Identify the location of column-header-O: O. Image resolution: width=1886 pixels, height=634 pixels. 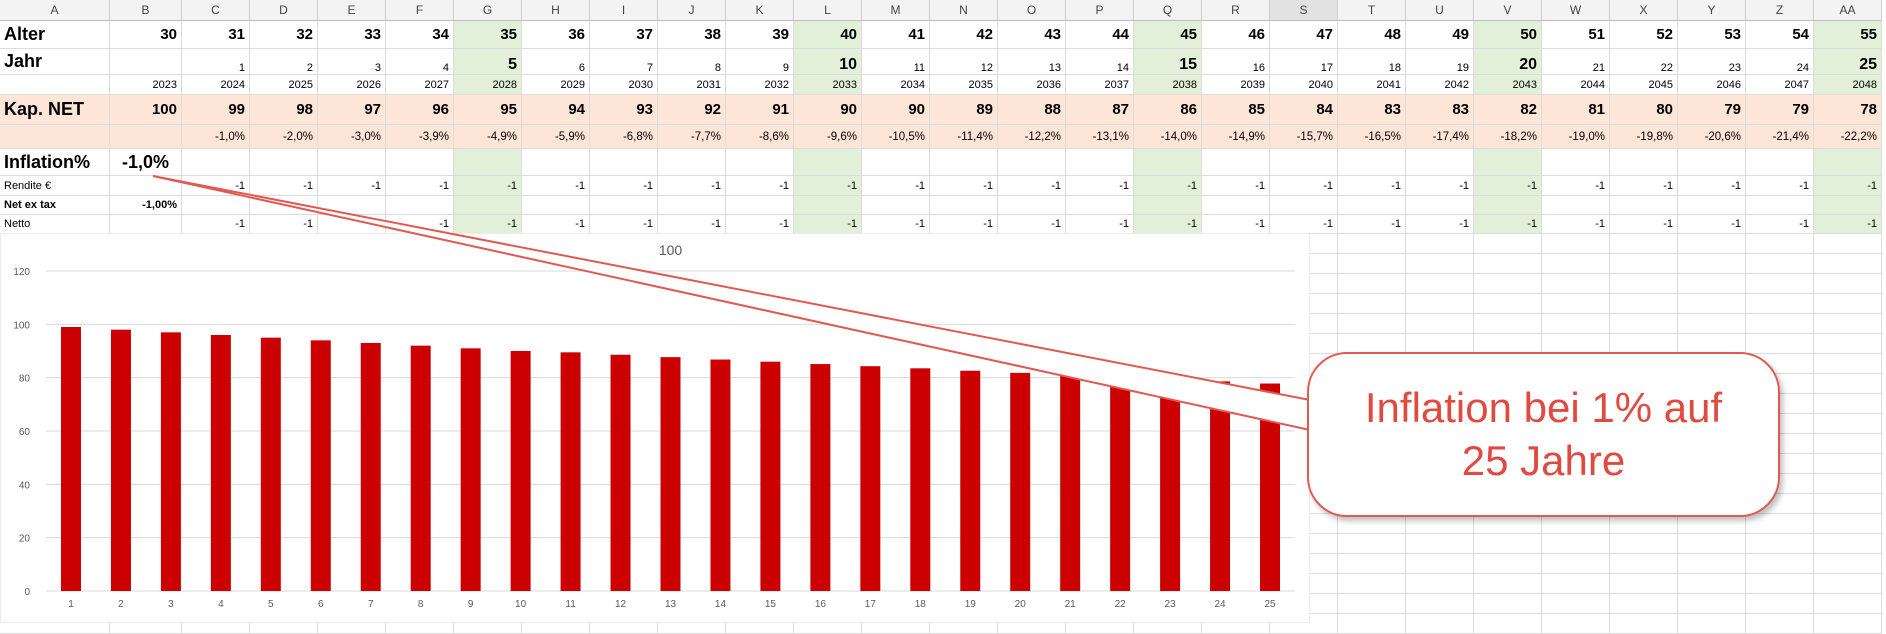
(1032, 10).